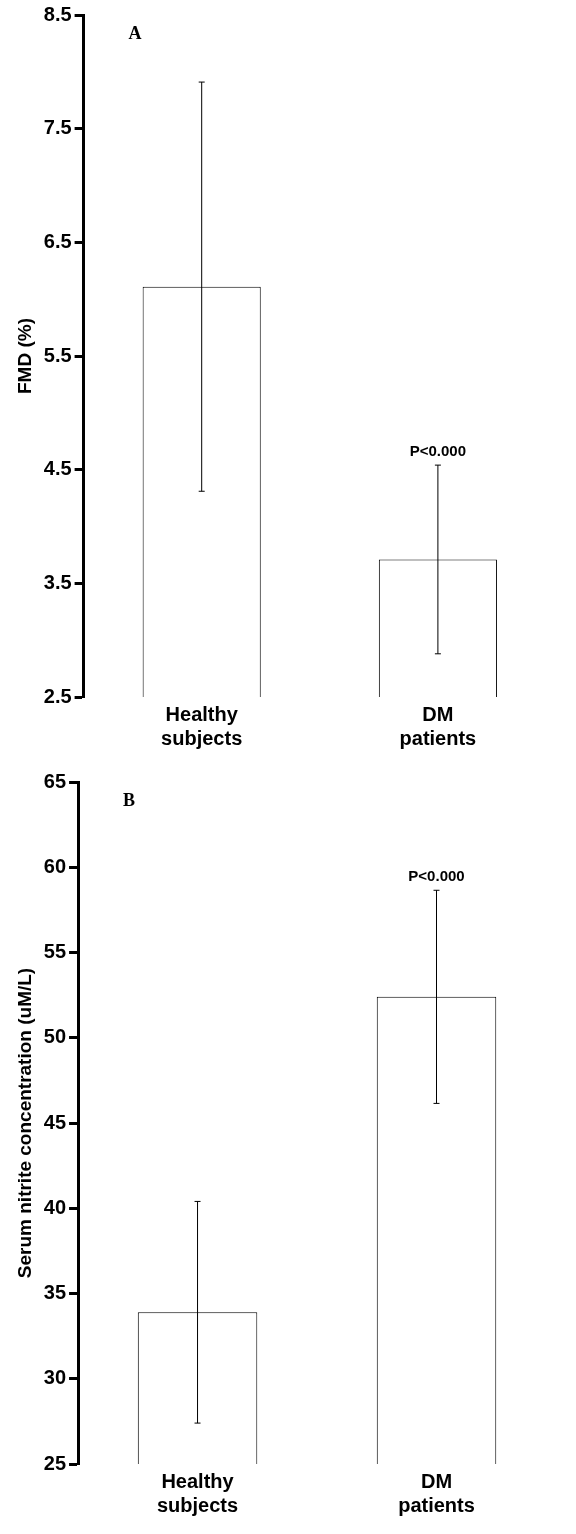 This screenshot has width=576, height=1534. What do you see at coordinates (55, 780) in the screenshot?
I see `y-tick-label: 65` at bounding box center [55, 780].